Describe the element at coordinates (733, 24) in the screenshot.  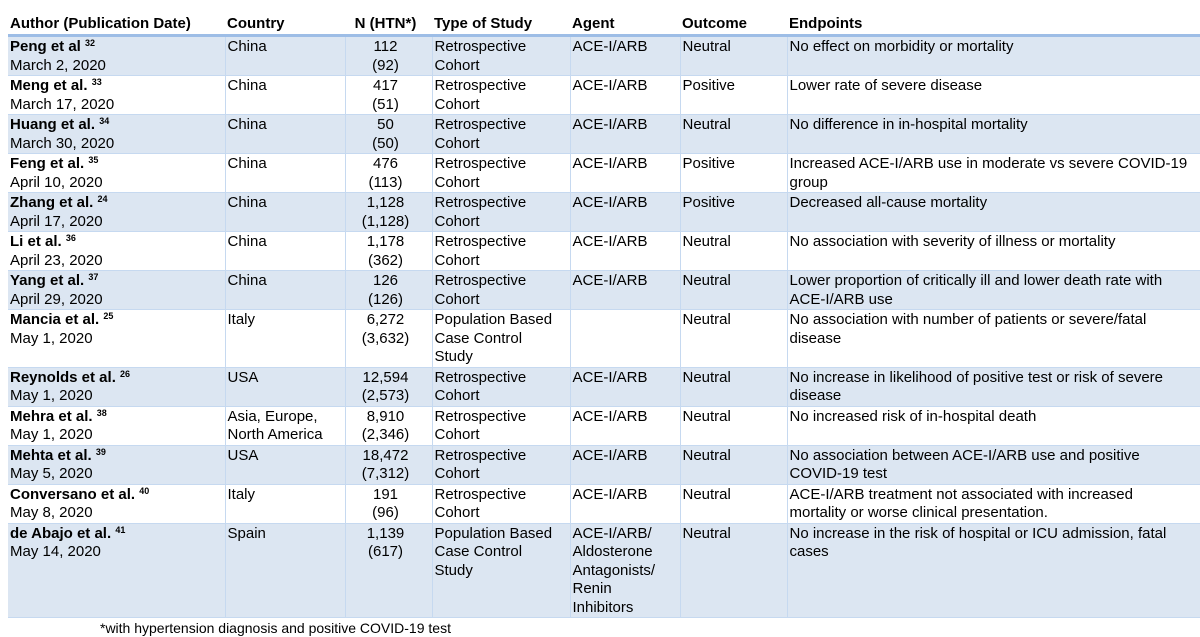
I see `header-outcome: Outcome` at that location.